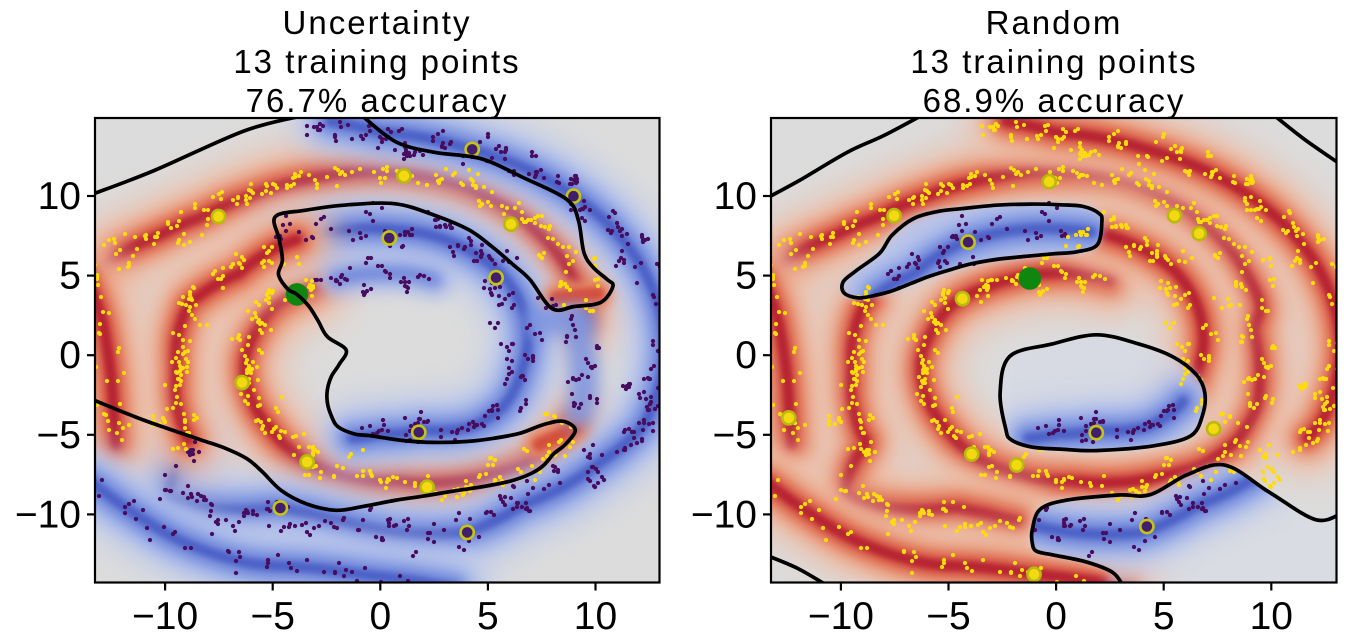 This screenshot has height=643, width=1345. I want to click on svg-text: 76.7% accuracy, so click(377, 100).